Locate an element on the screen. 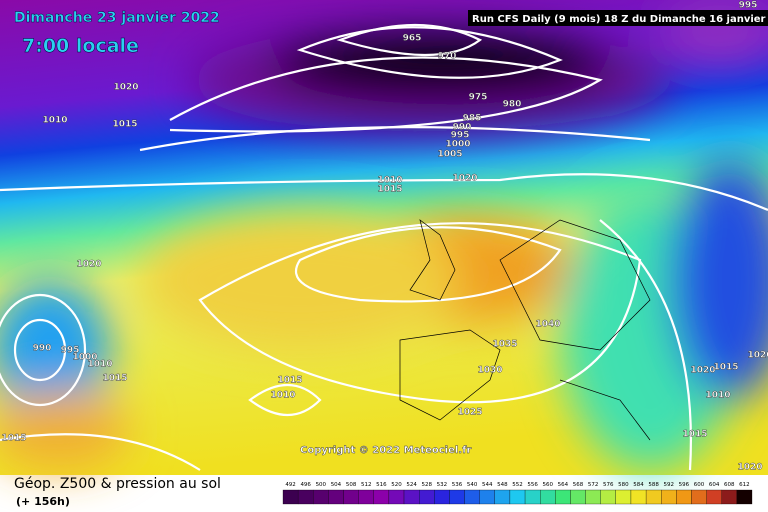 This screenshot has height=512, width=768. colorbar-label: 596 is located at coordinates (684, 485).